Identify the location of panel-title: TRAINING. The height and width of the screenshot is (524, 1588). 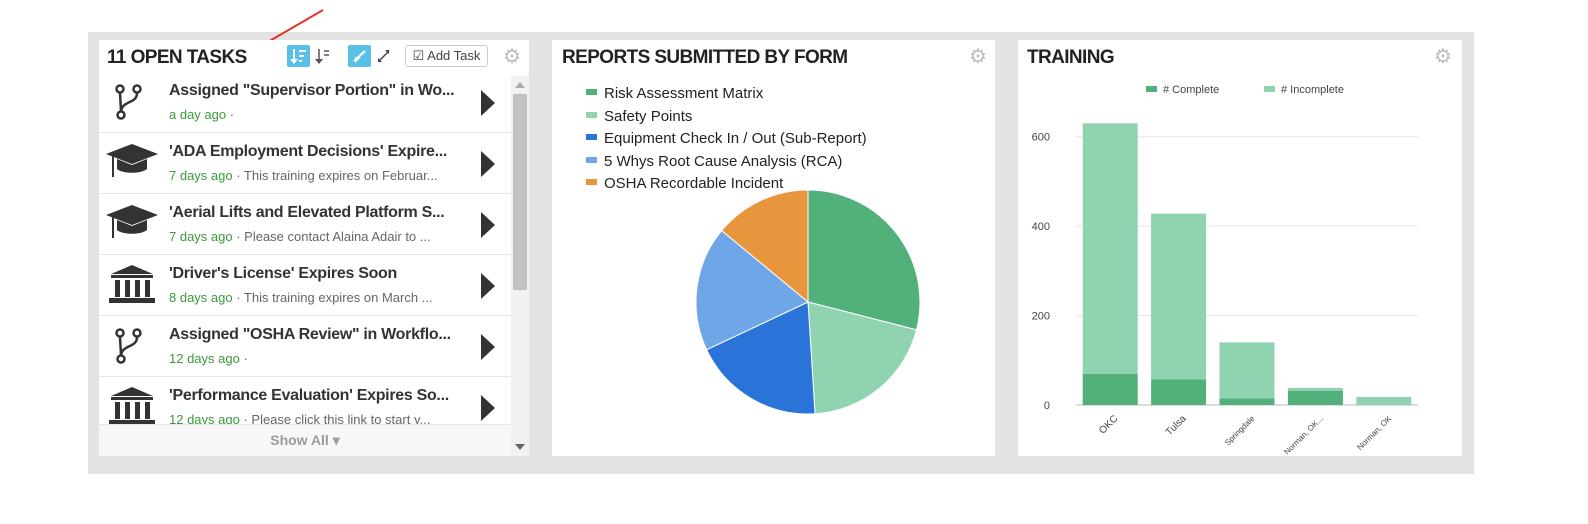
(1071, 57).